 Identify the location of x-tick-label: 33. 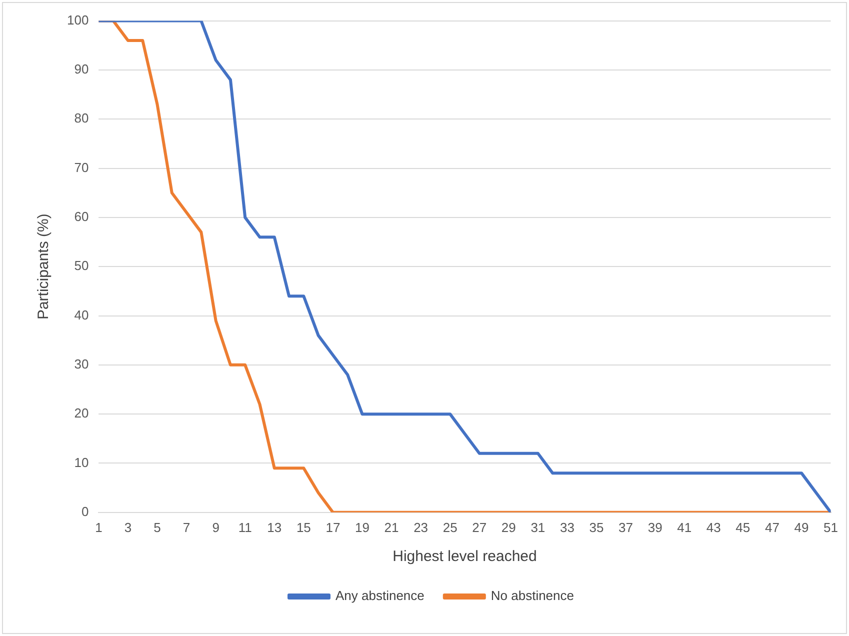
(567, 527).